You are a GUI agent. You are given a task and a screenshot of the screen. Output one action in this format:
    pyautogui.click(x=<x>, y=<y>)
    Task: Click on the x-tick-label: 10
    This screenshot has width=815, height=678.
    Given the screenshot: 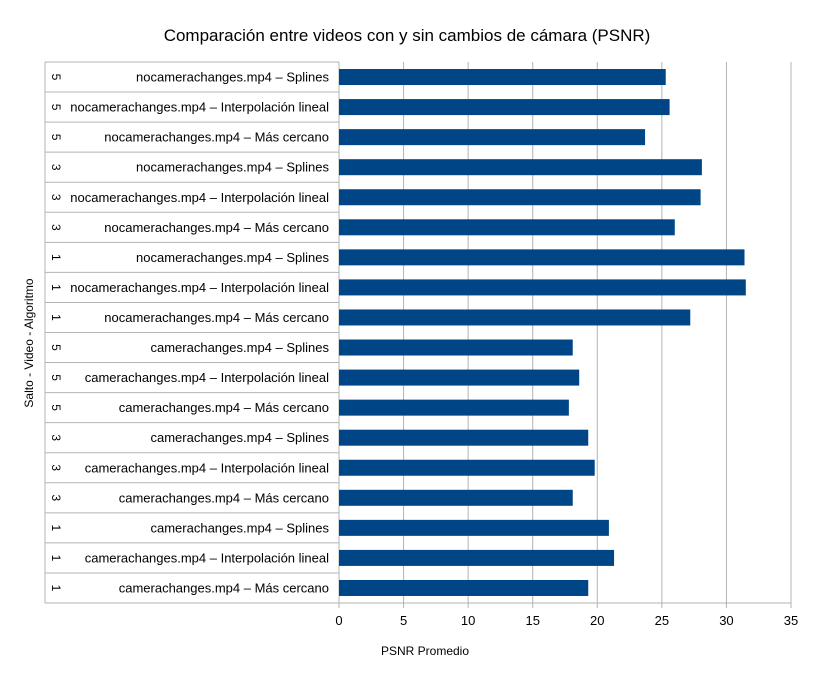 What is the action you would take?
    pyautogui.click(x=468, y=620)
    